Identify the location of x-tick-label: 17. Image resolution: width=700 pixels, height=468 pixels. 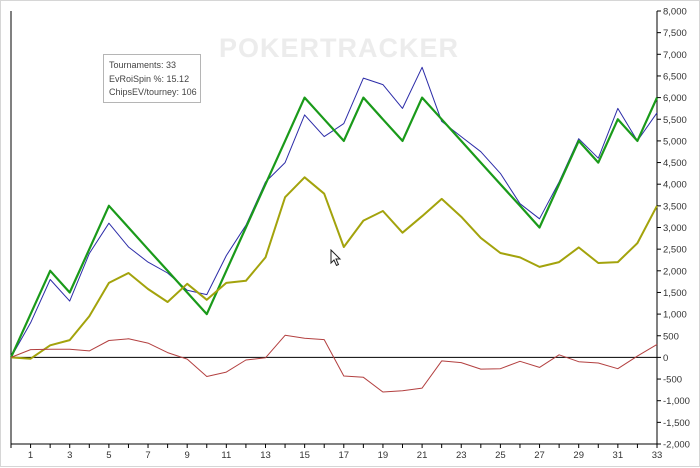
(343, 455).